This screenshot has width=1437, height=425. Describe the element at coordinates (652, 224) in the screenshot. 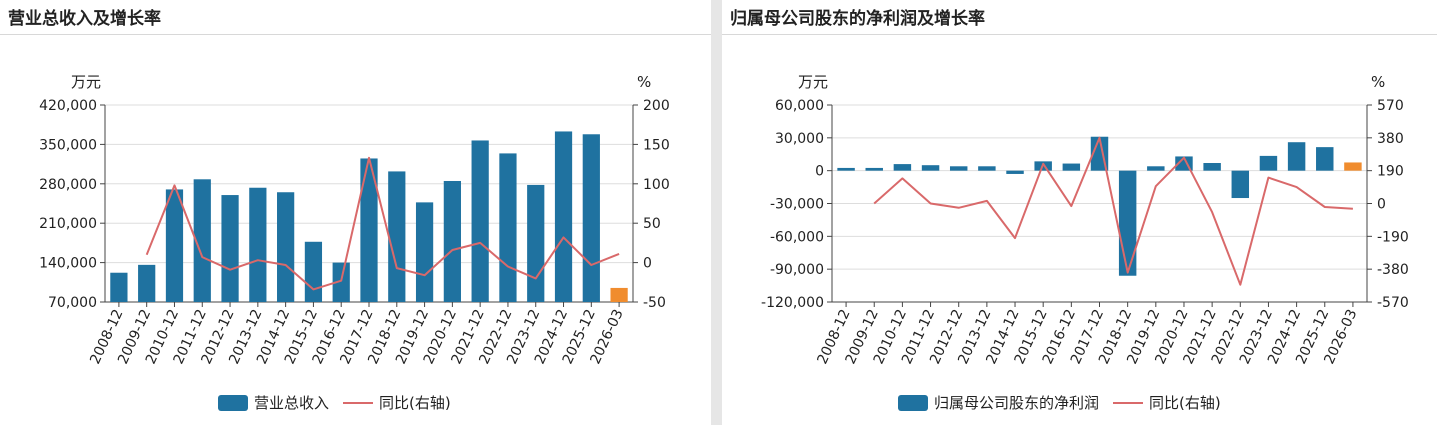

I see `right-axis-tick-label: 50` at that location.